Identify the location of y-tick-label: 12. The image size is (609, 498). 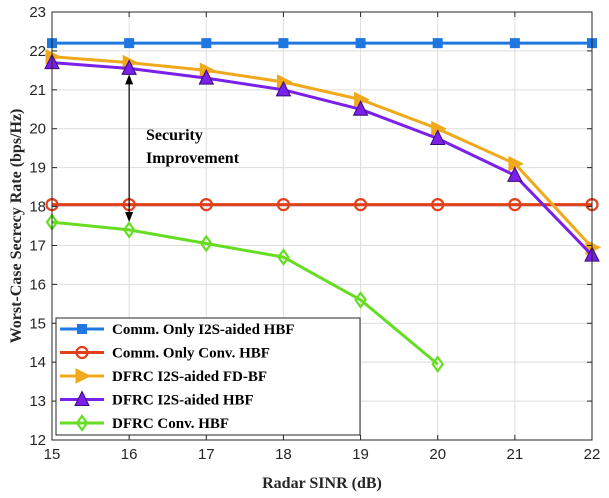
(37, 440).